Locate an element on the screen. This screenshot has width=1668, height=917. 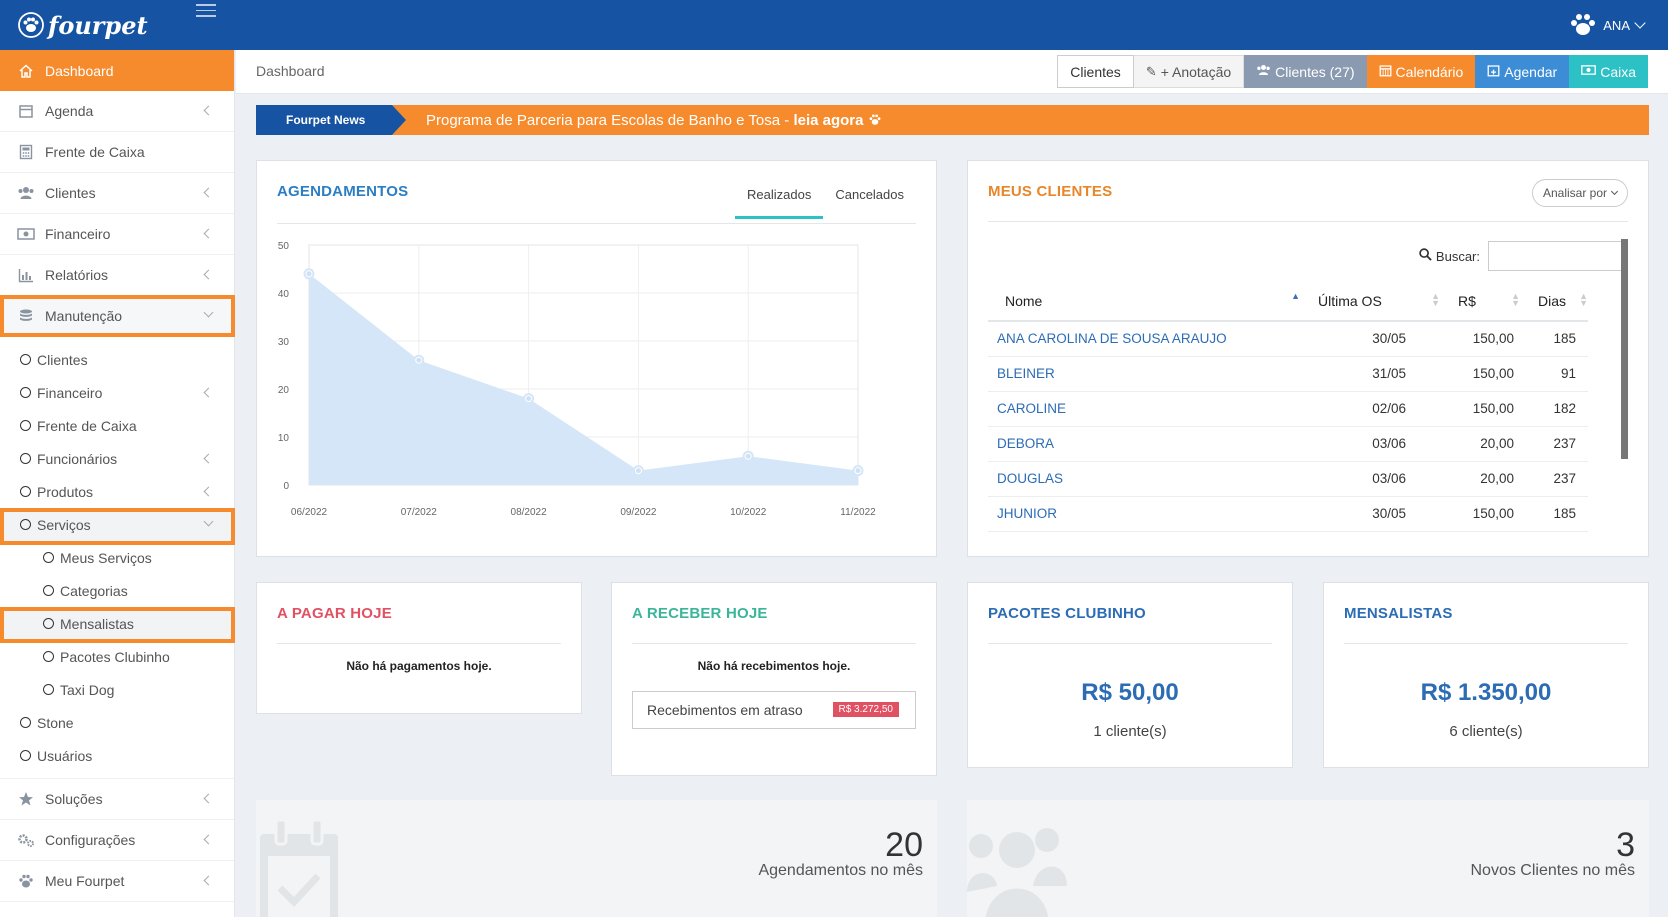
pacotes-clubinho-panel: PACOTES CLUBINHO R$ 50,00 1 cliente(s) is located at coordinates (1130, 675).